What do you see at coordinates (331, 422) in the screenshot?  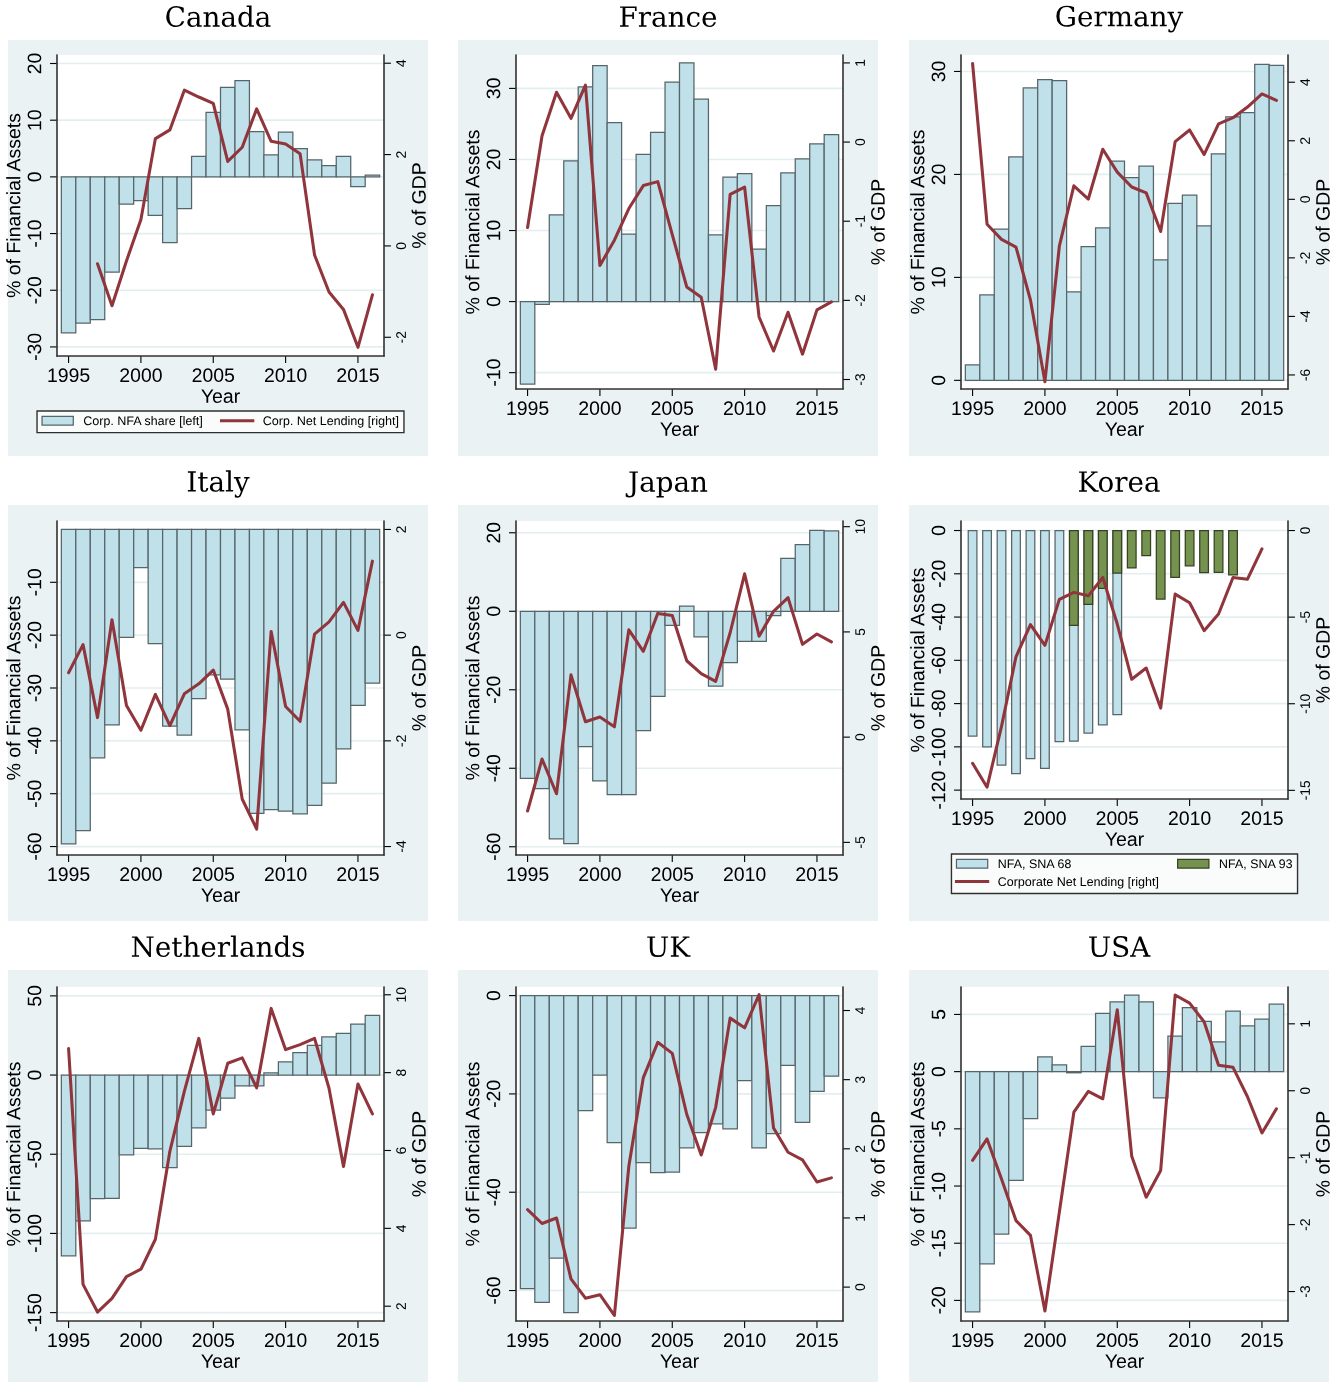 I see `legend-label: Corp. Net Lending [right]` at bounding box center [331, 422].